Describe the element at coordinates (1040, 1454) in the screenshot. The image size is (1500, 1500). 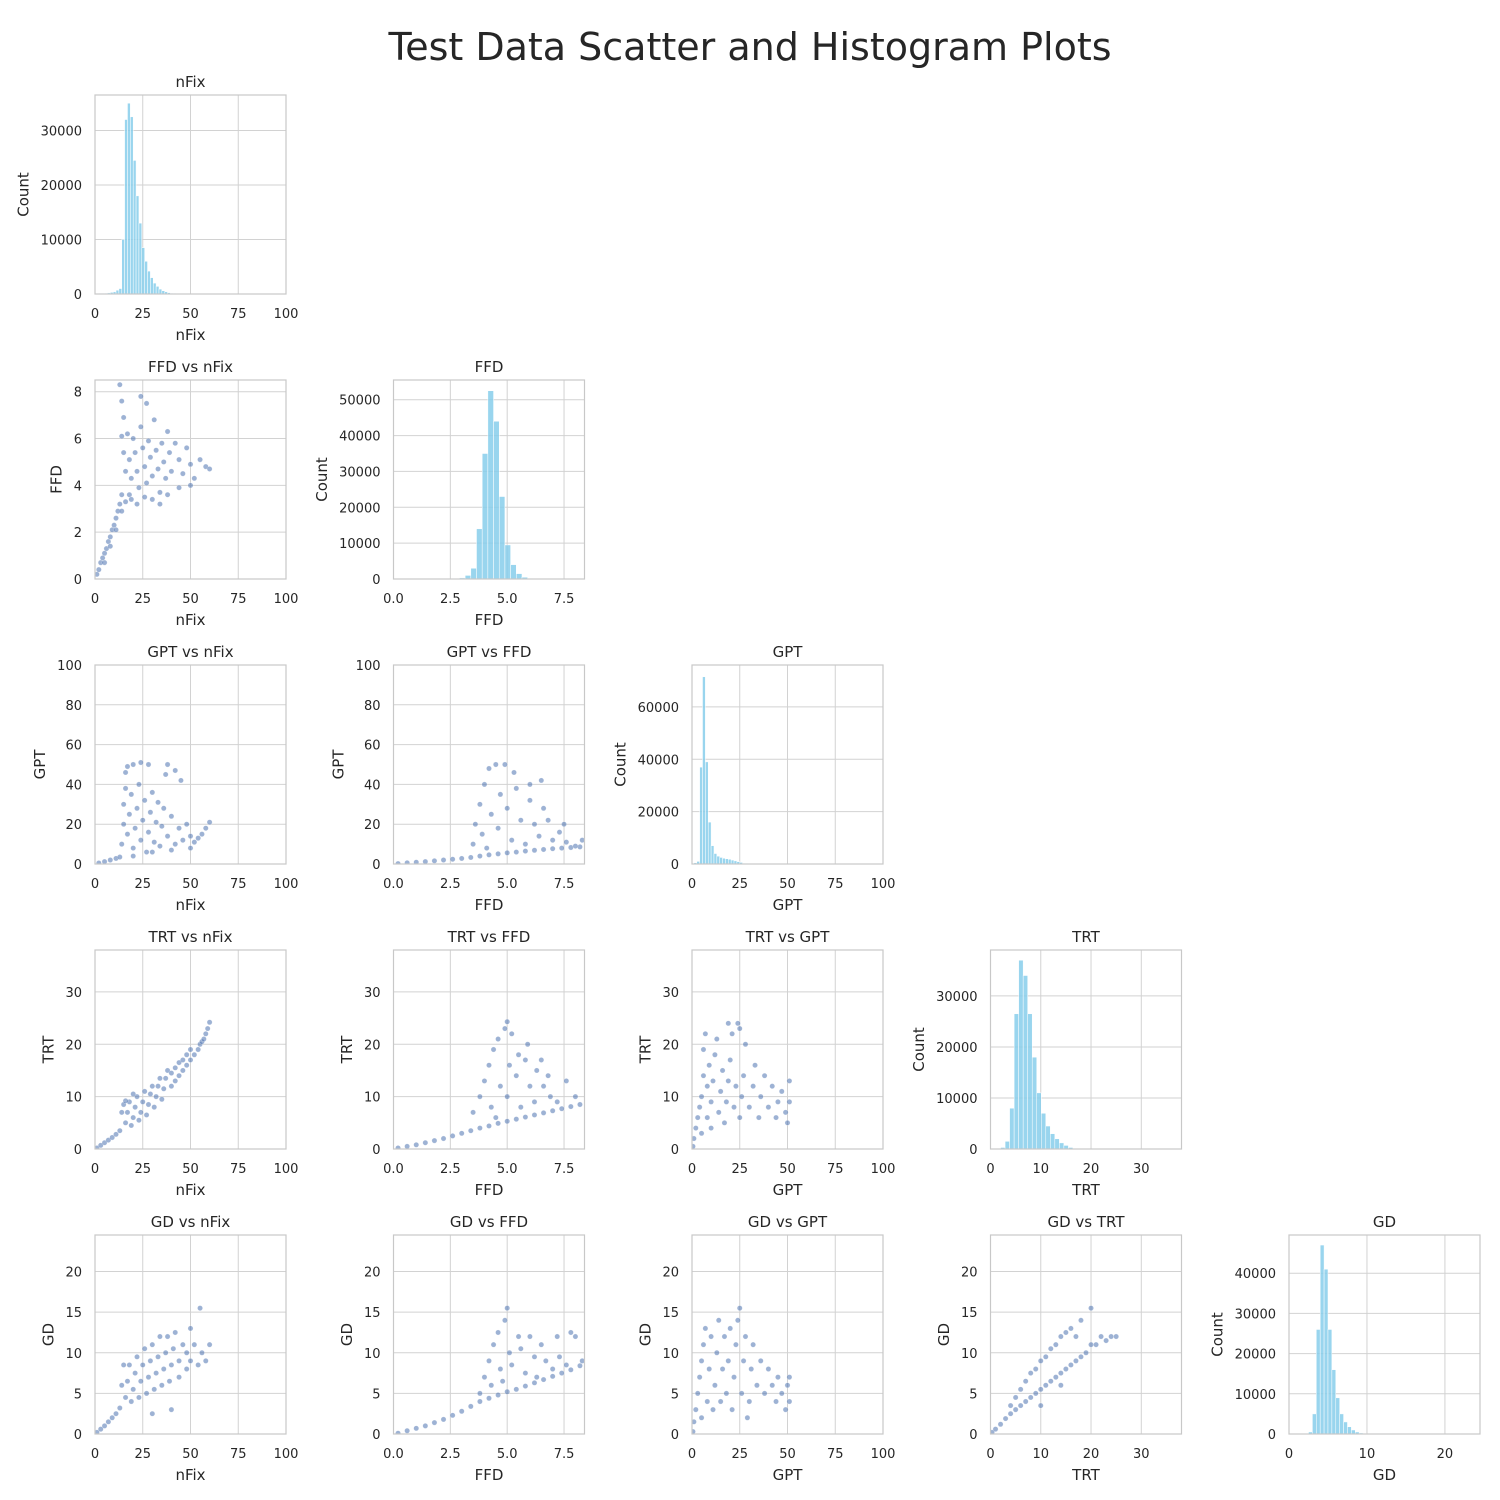
I see `x-tick-label: 10` at that location.